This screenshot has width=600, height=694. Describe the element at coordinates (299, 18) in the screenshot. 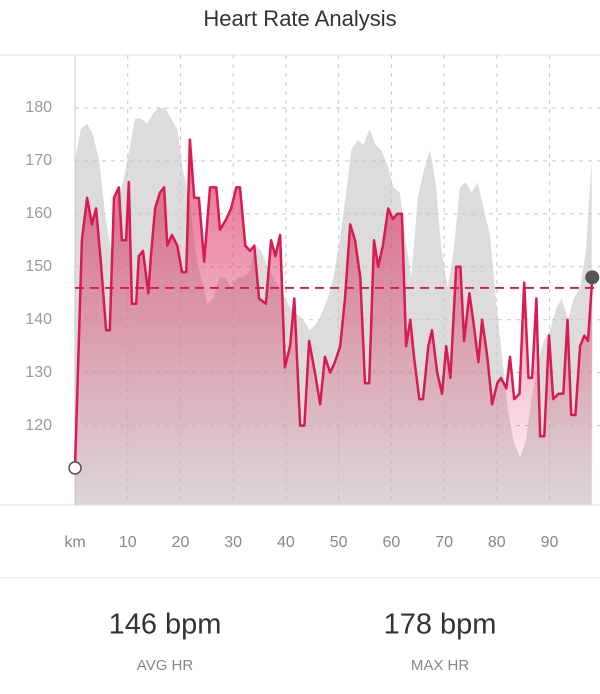

I see `chart-title: Heart Rate Analysis` at that location.